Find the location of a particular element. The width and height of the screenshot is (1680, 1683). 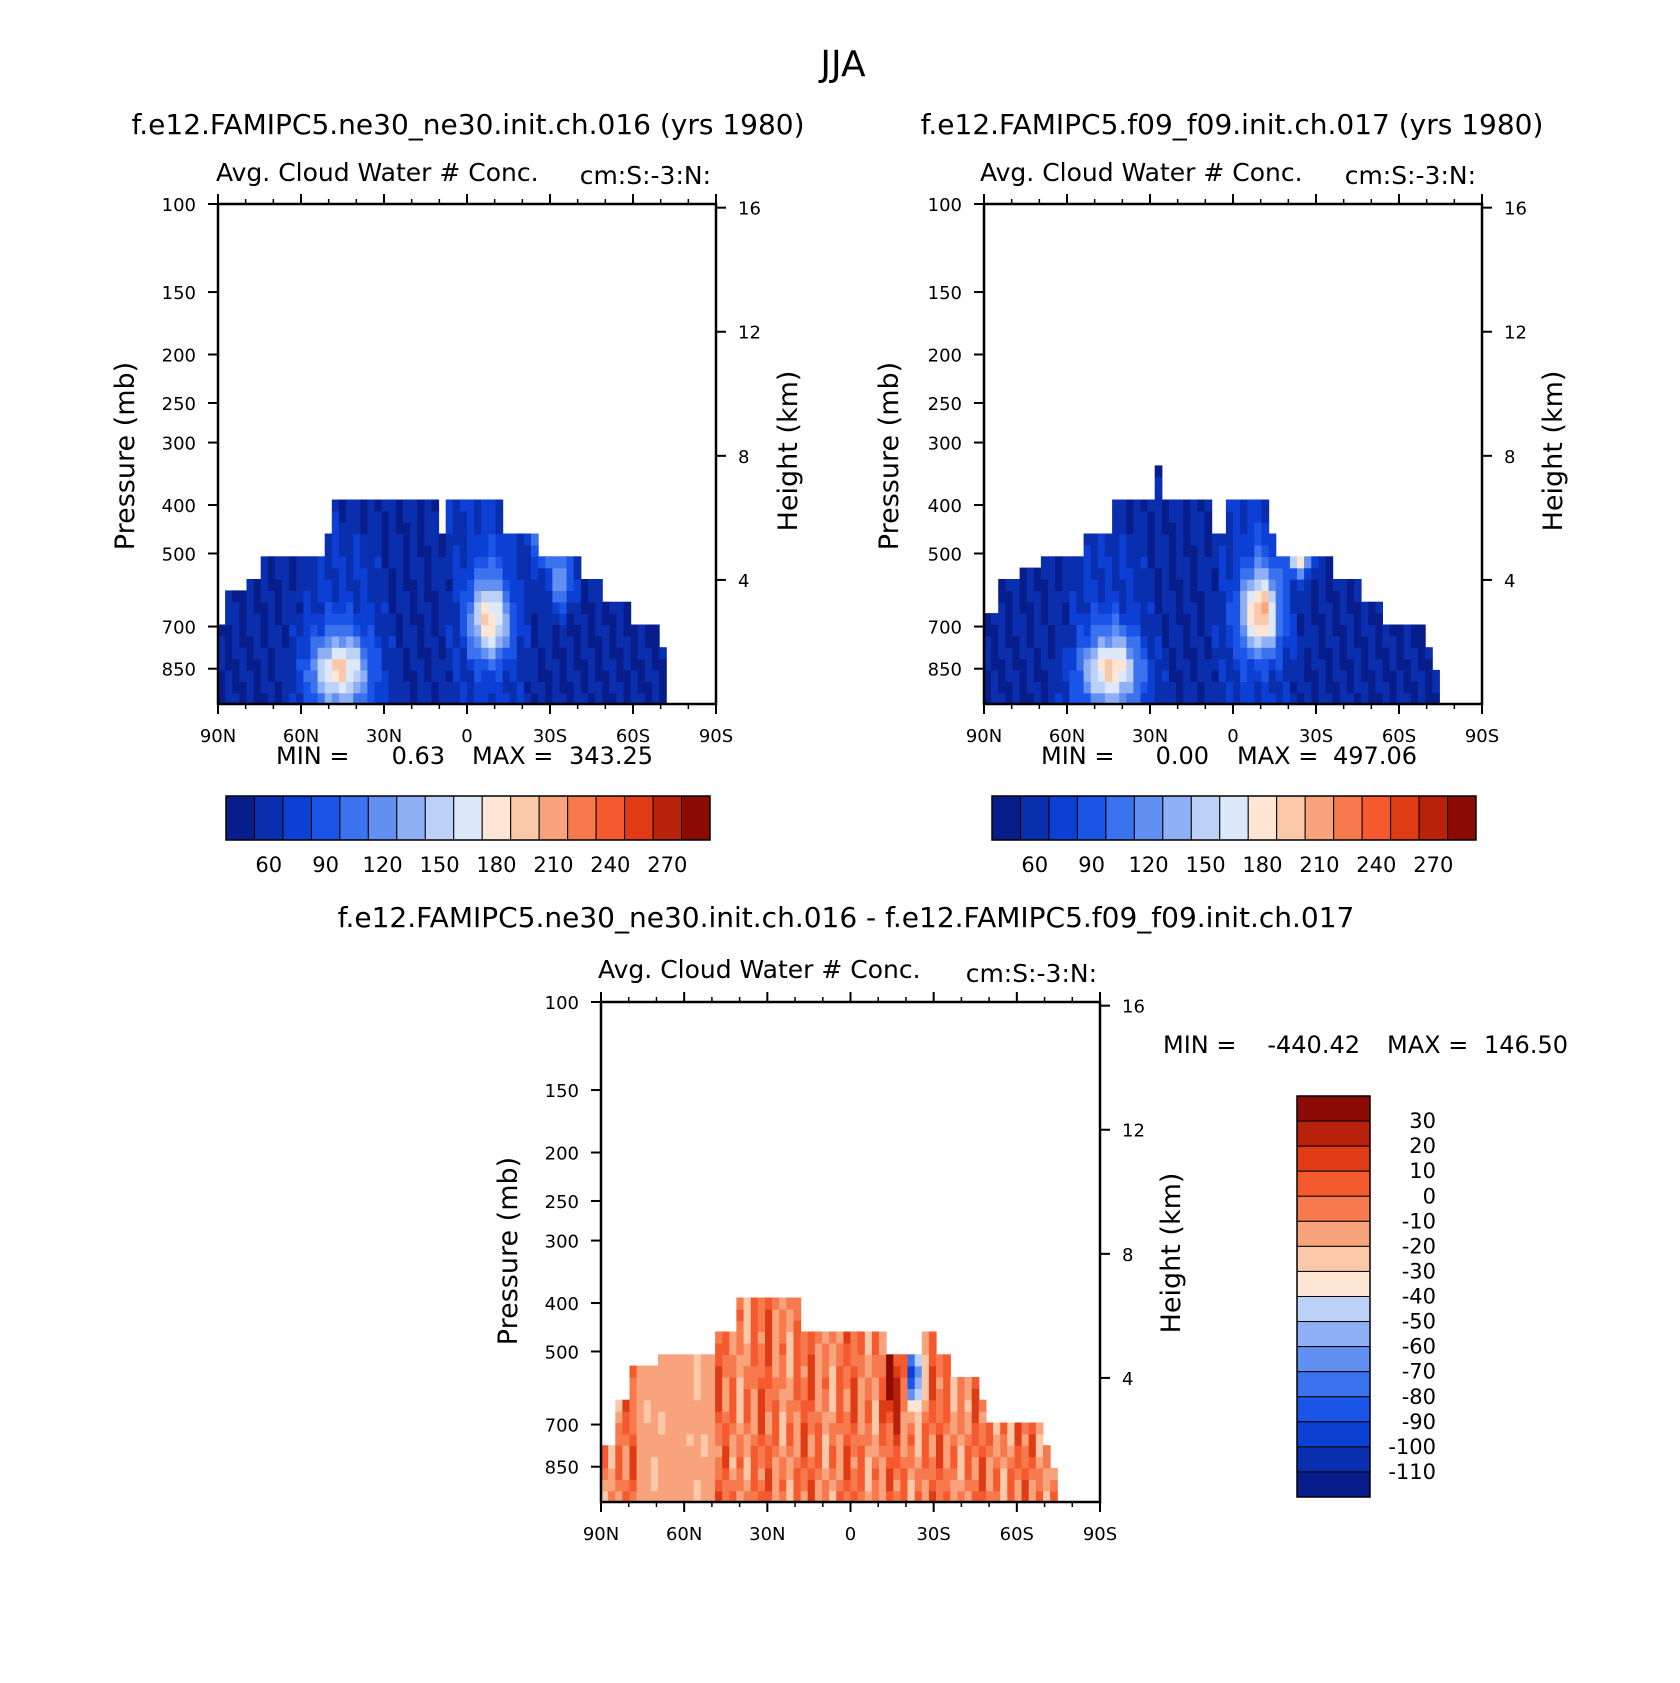

colorbar-label: 120 is located at coordinates (383, 865).